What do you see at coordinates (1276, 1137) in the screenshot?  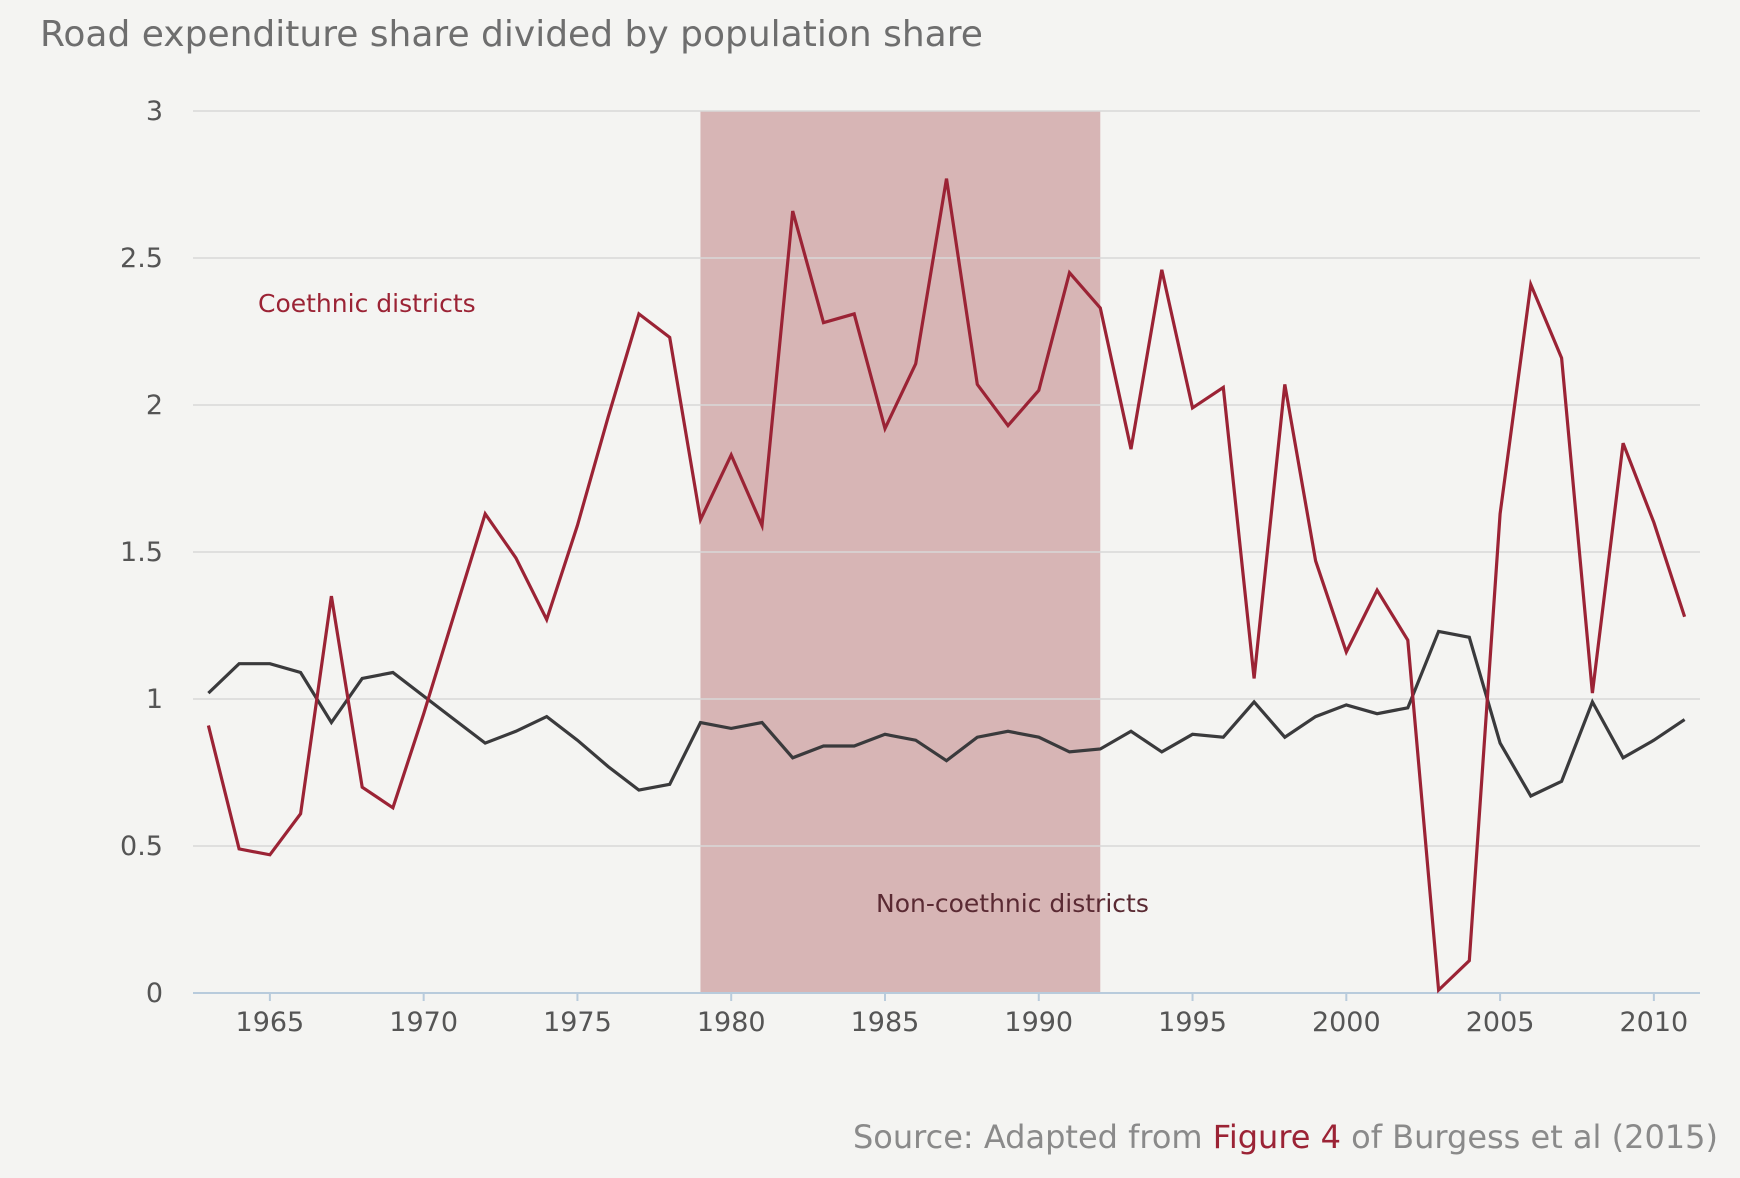 I see `source-figure-link: Figure 4` at bounding box center [1276, 1137].